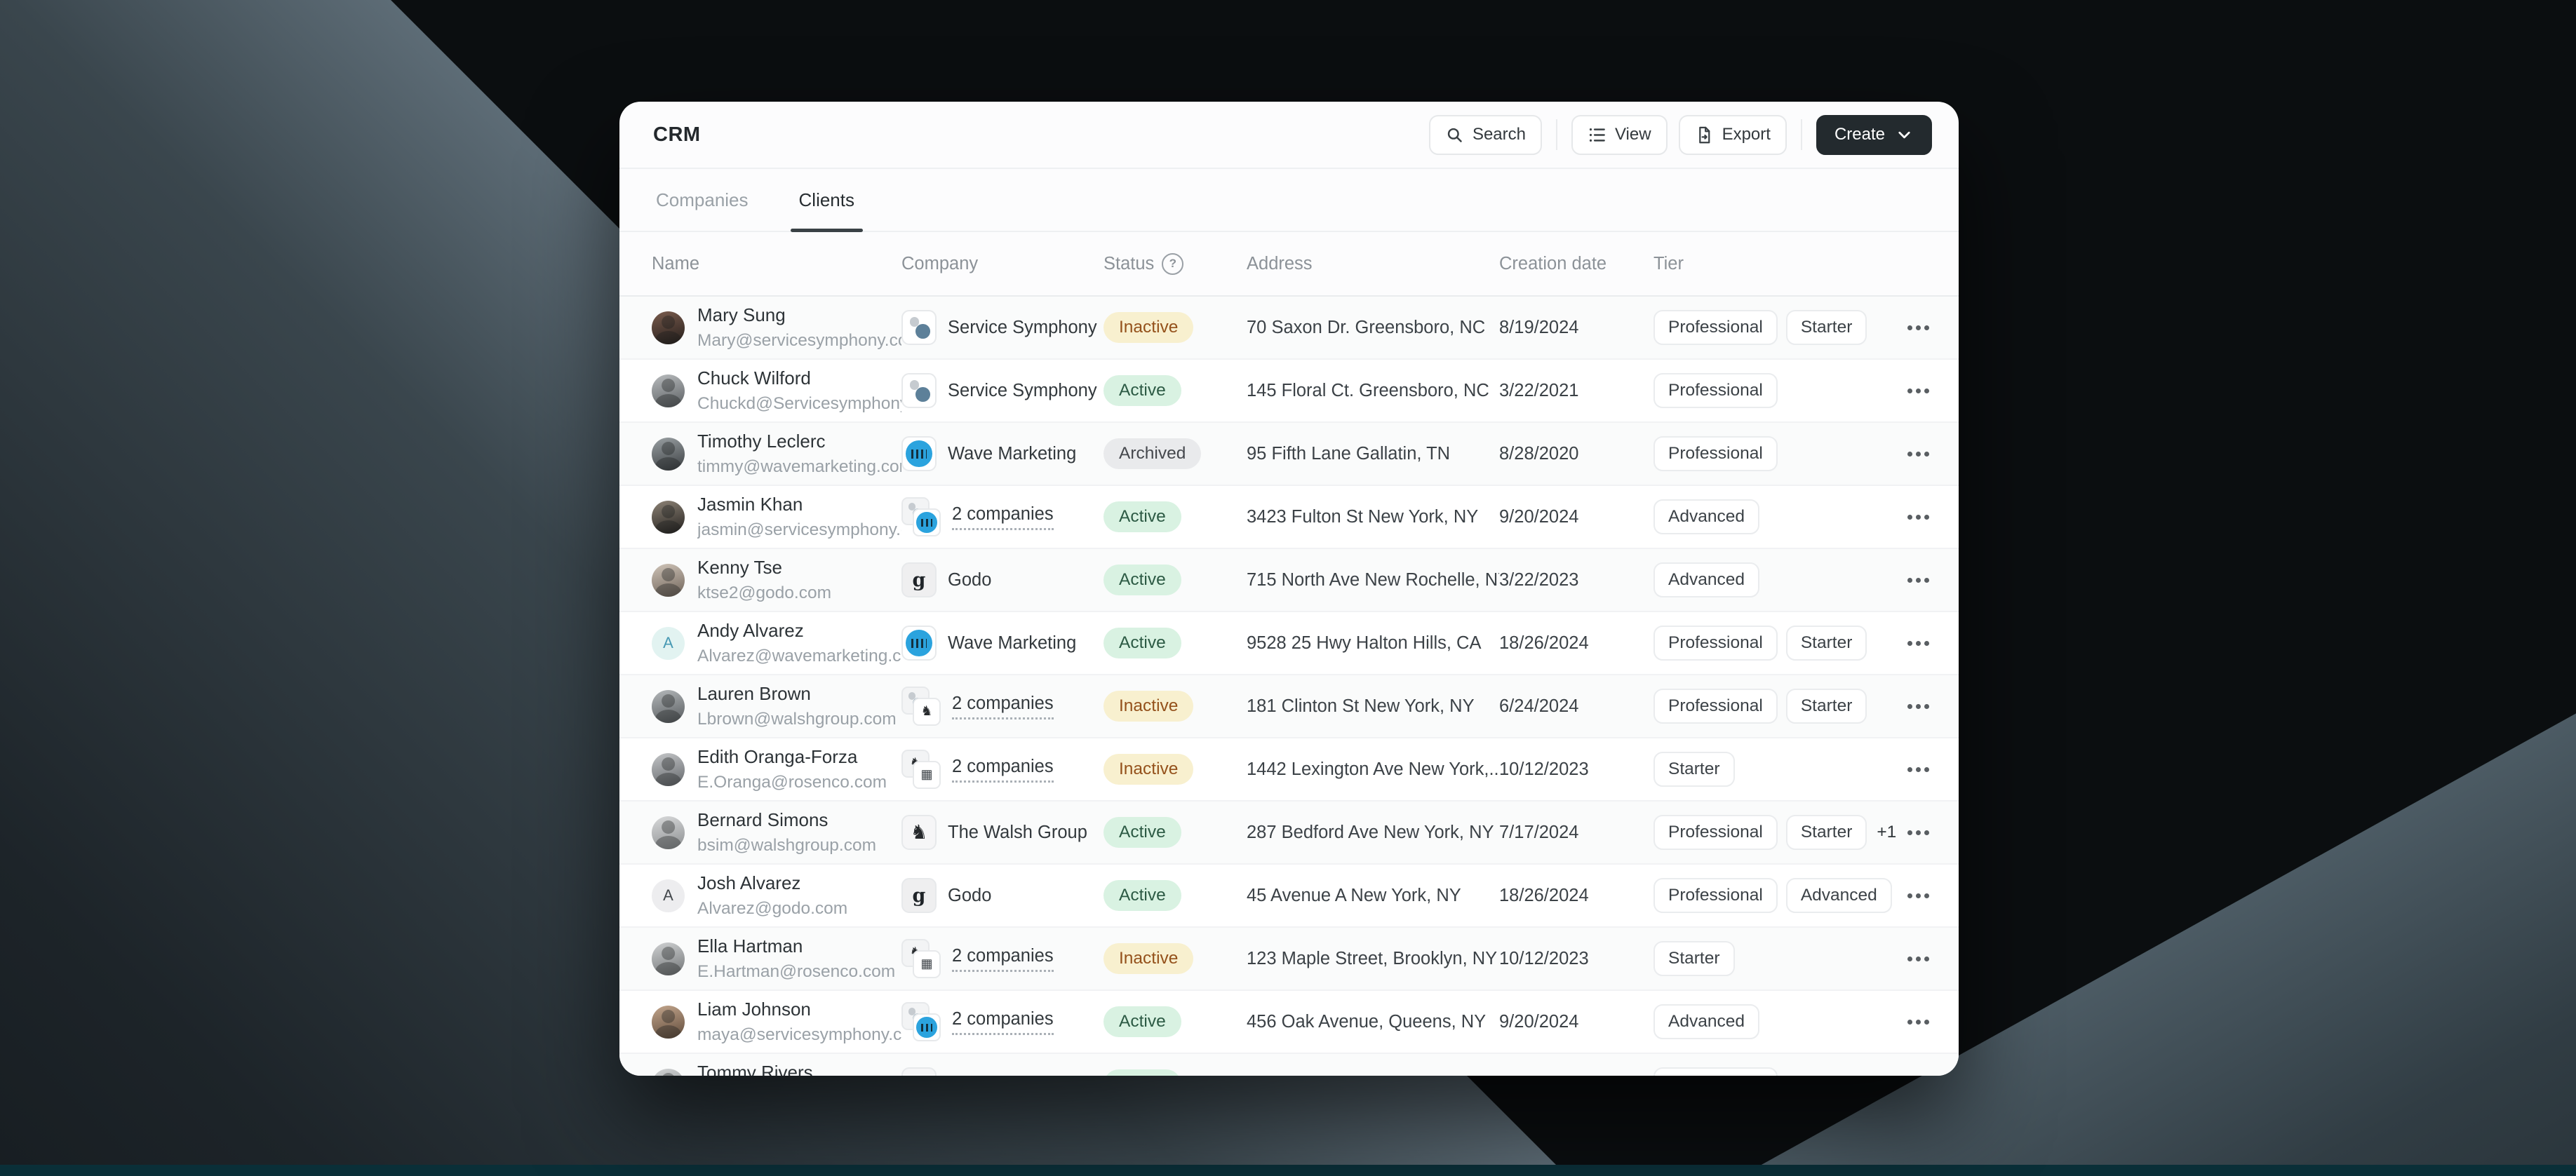  I want to click on actions-cell, so click(1907, 328).